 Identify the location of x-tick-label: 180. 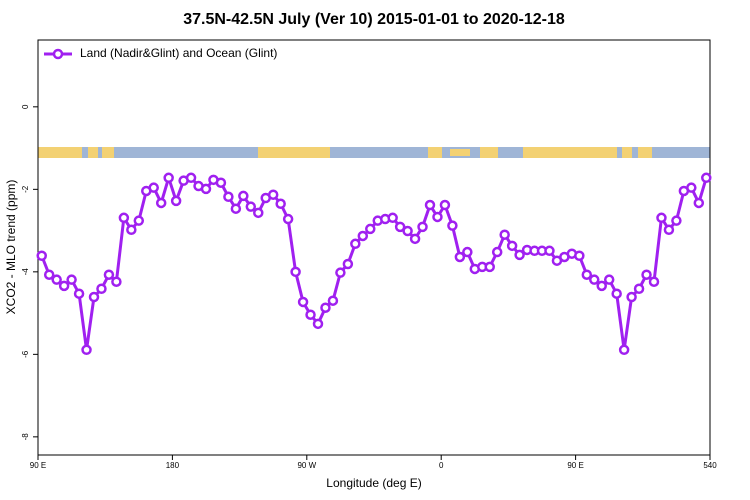
(173, 465).